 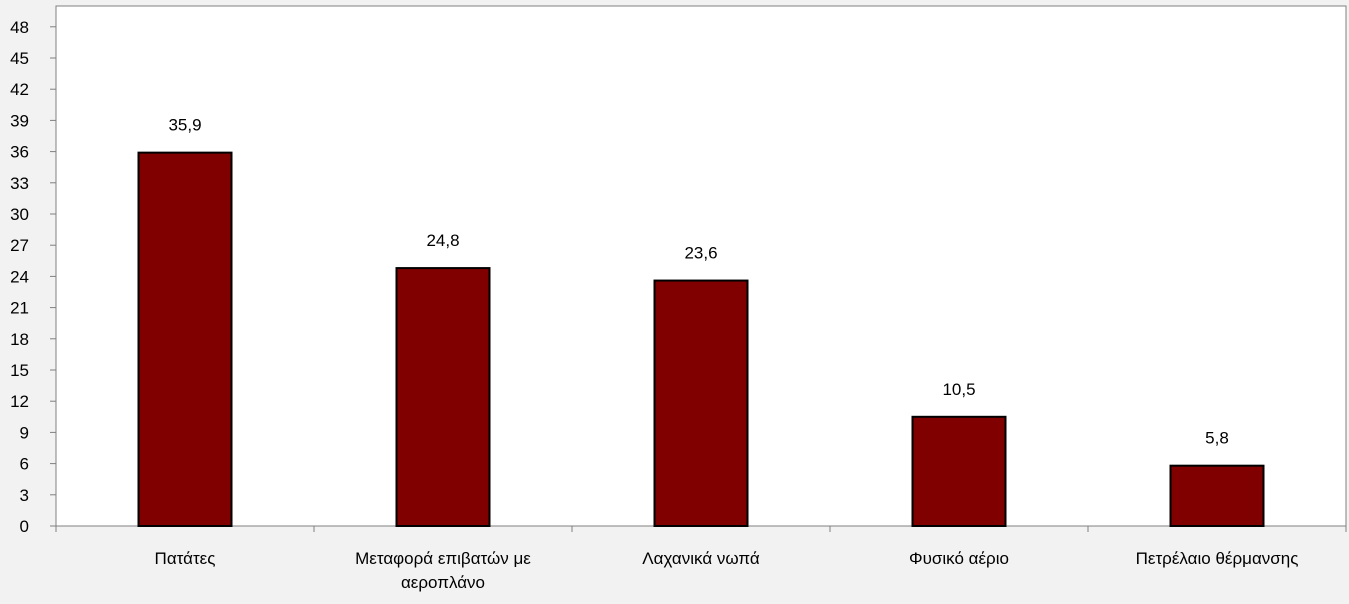 I want to click on x-category-label: Φυσικό αέριο, so click(x=959, y=558).